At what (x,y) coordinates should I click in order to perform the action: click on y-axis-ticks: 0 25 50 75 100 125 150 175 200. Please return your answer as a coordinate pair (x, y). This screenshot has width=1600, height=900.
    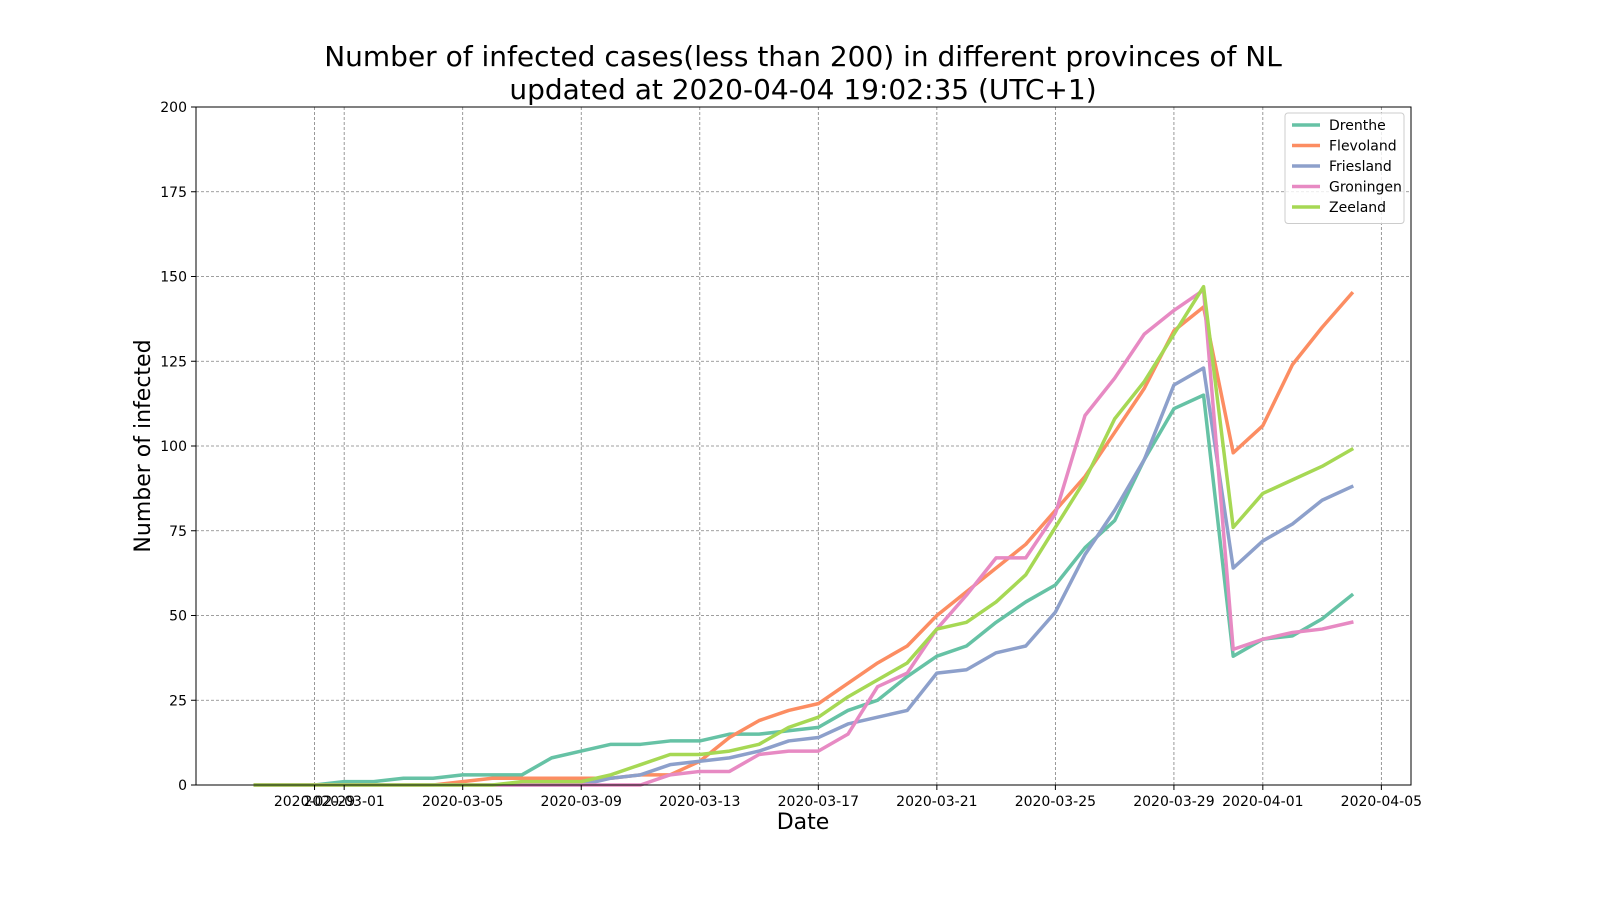
    Looking at the image, I should click on (178, 447).